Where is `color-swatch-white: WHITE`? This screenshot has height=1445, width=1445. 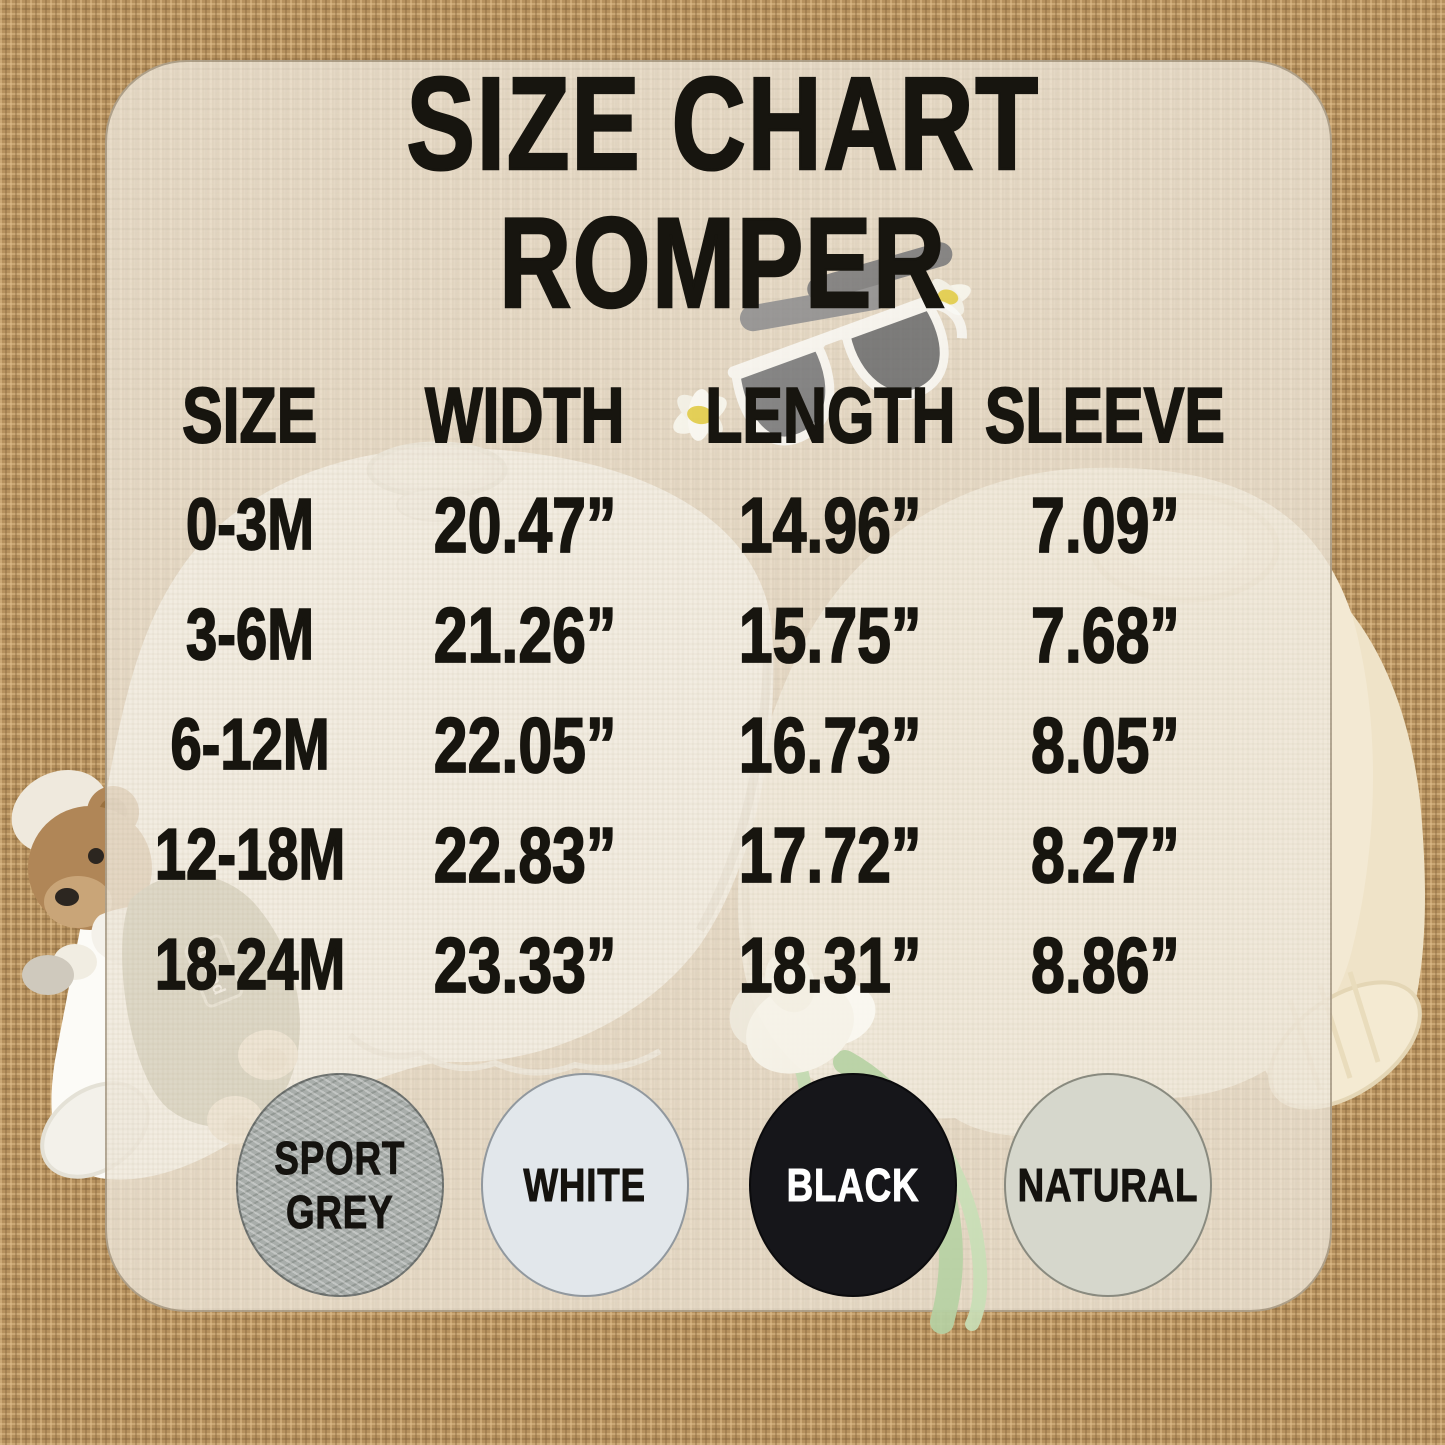
color-swatch-white: WHITE is located at coordinates (585, 1185).